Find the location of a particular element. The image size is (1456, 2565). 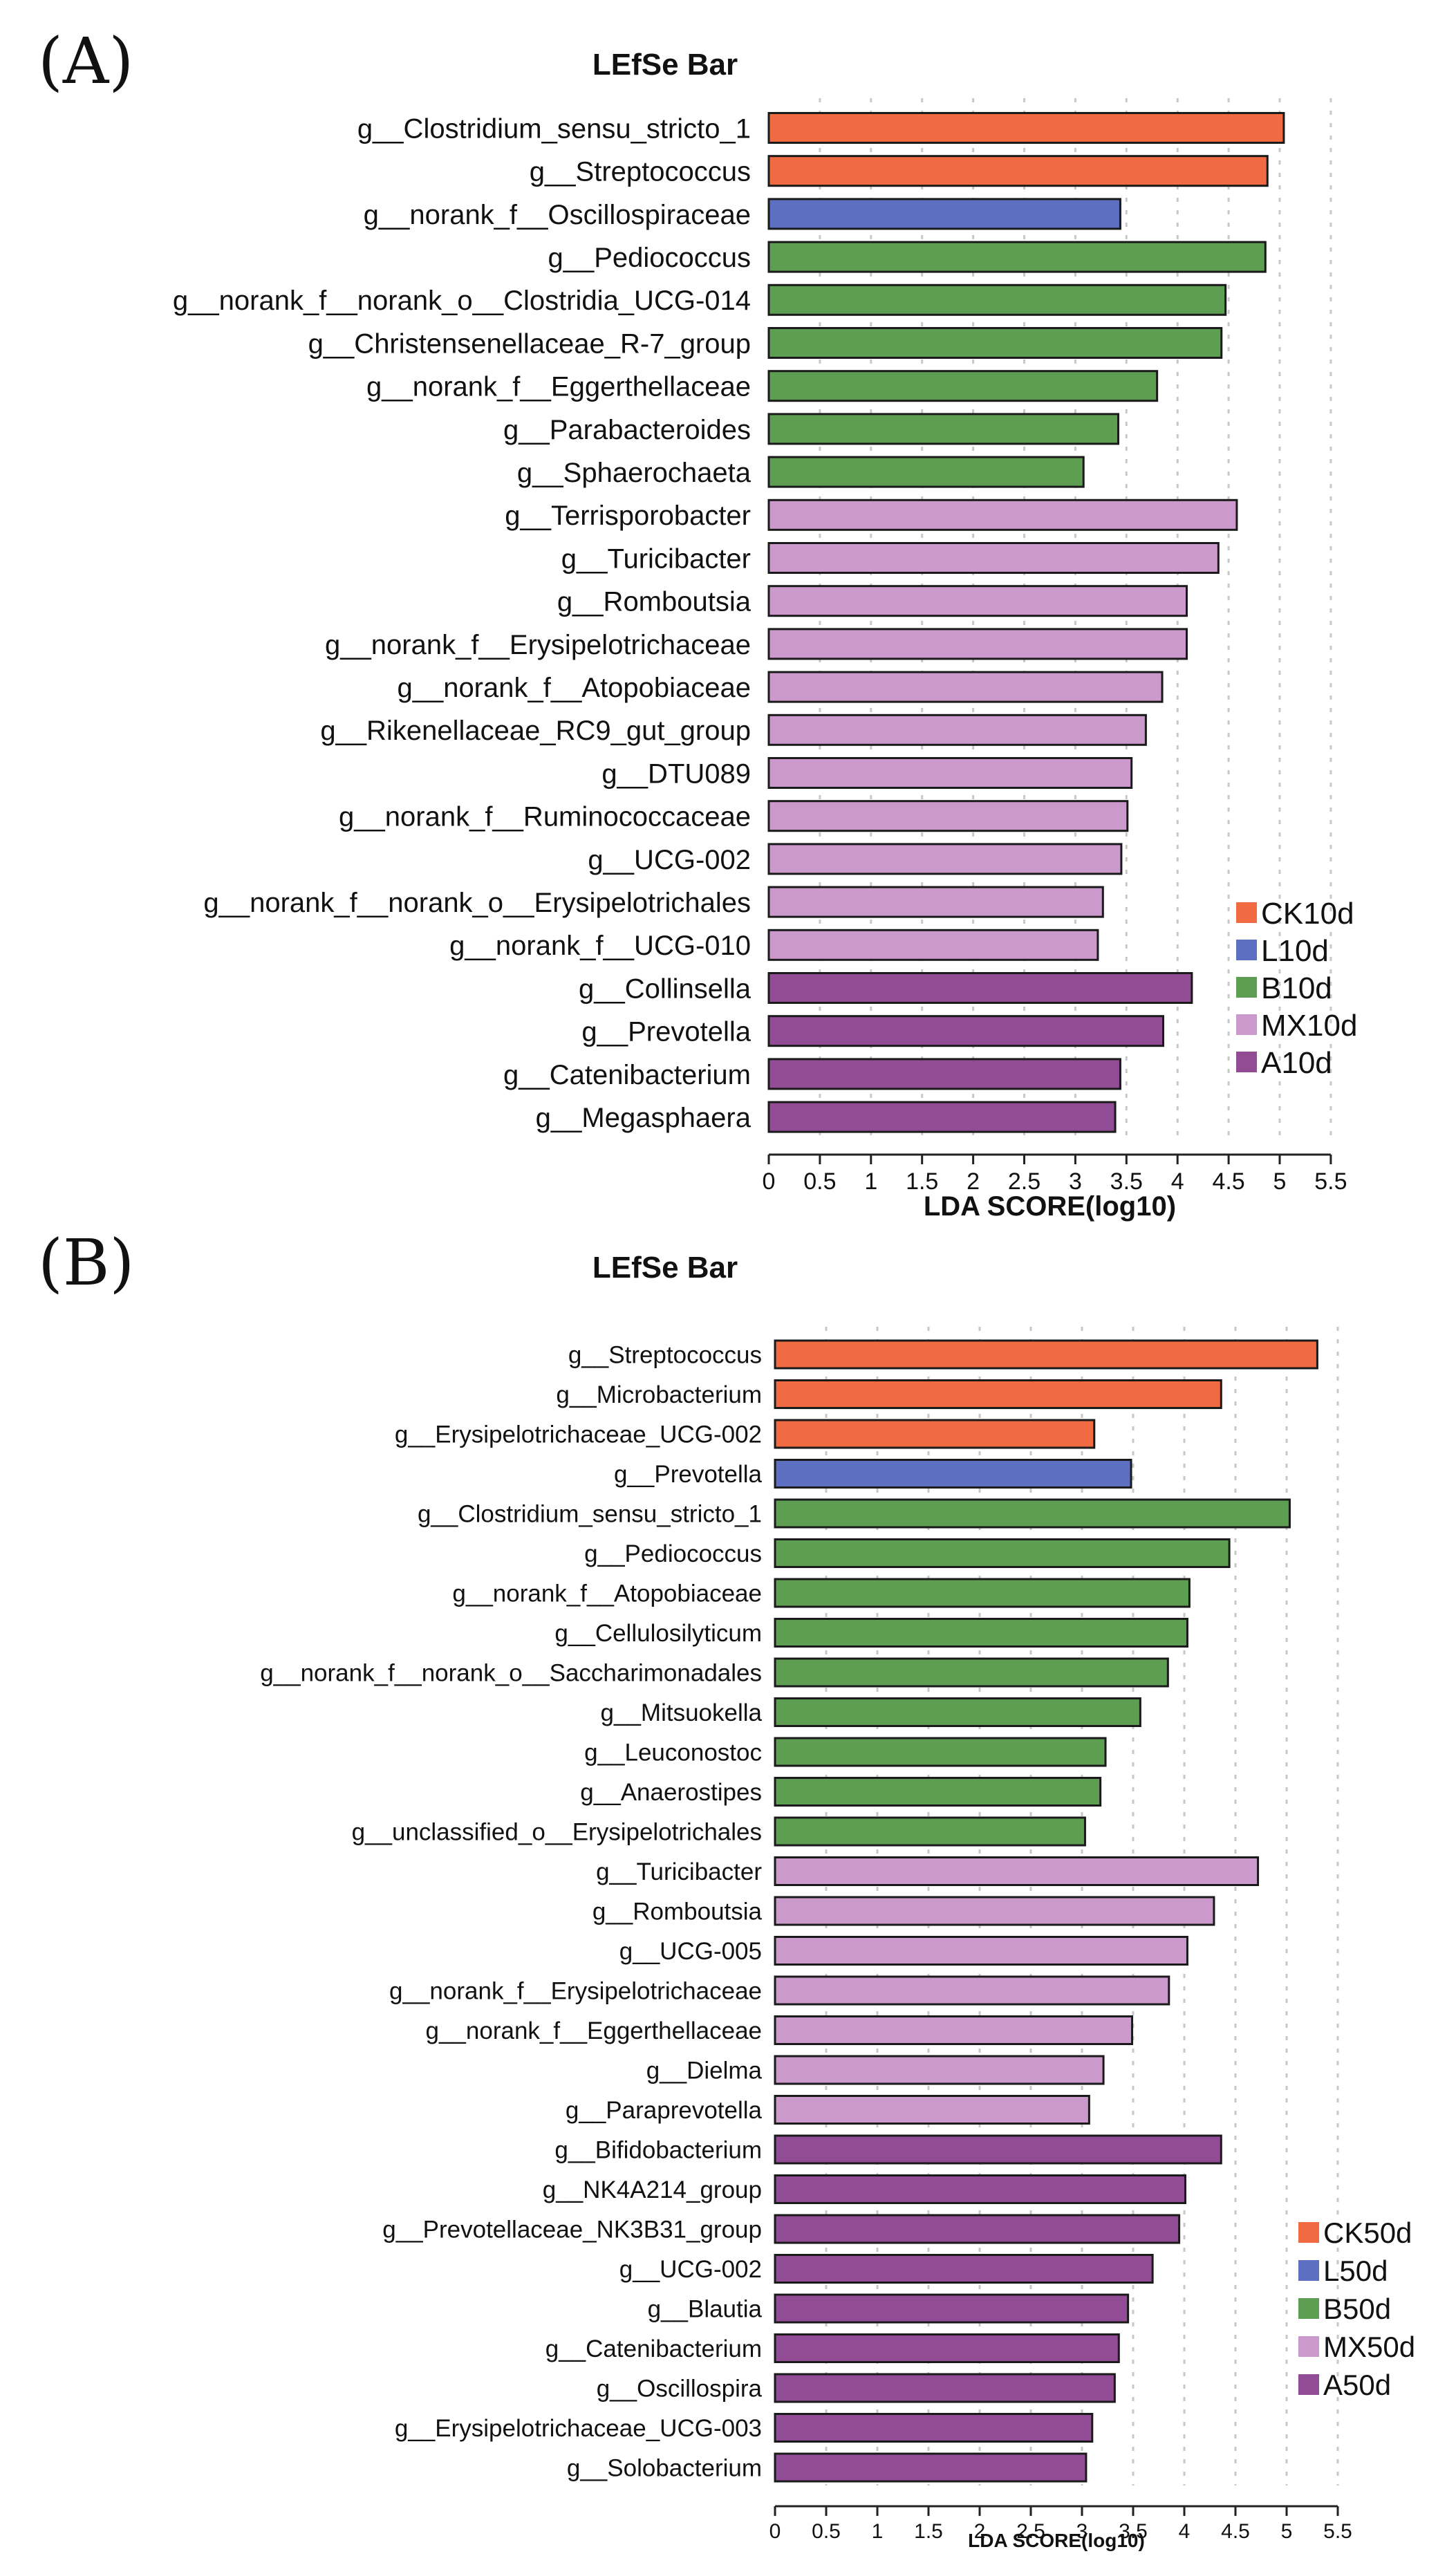

category-label: g__Erysipelotrichaceae_UCG-002 is located at coordinates (578, 1434).